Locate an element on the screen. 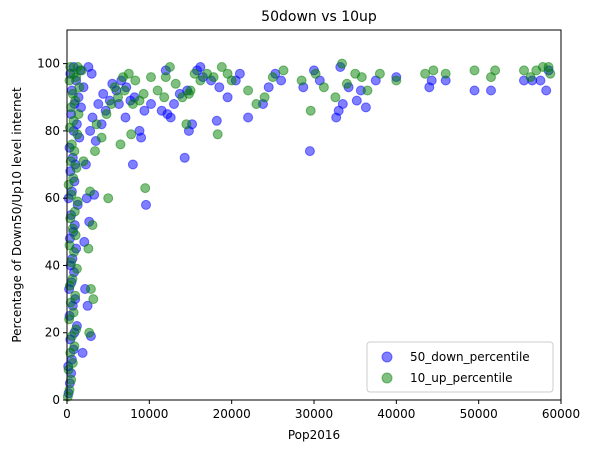 This screenshot has height=453, width=594. legend-box is located at coordinates (460, 367).